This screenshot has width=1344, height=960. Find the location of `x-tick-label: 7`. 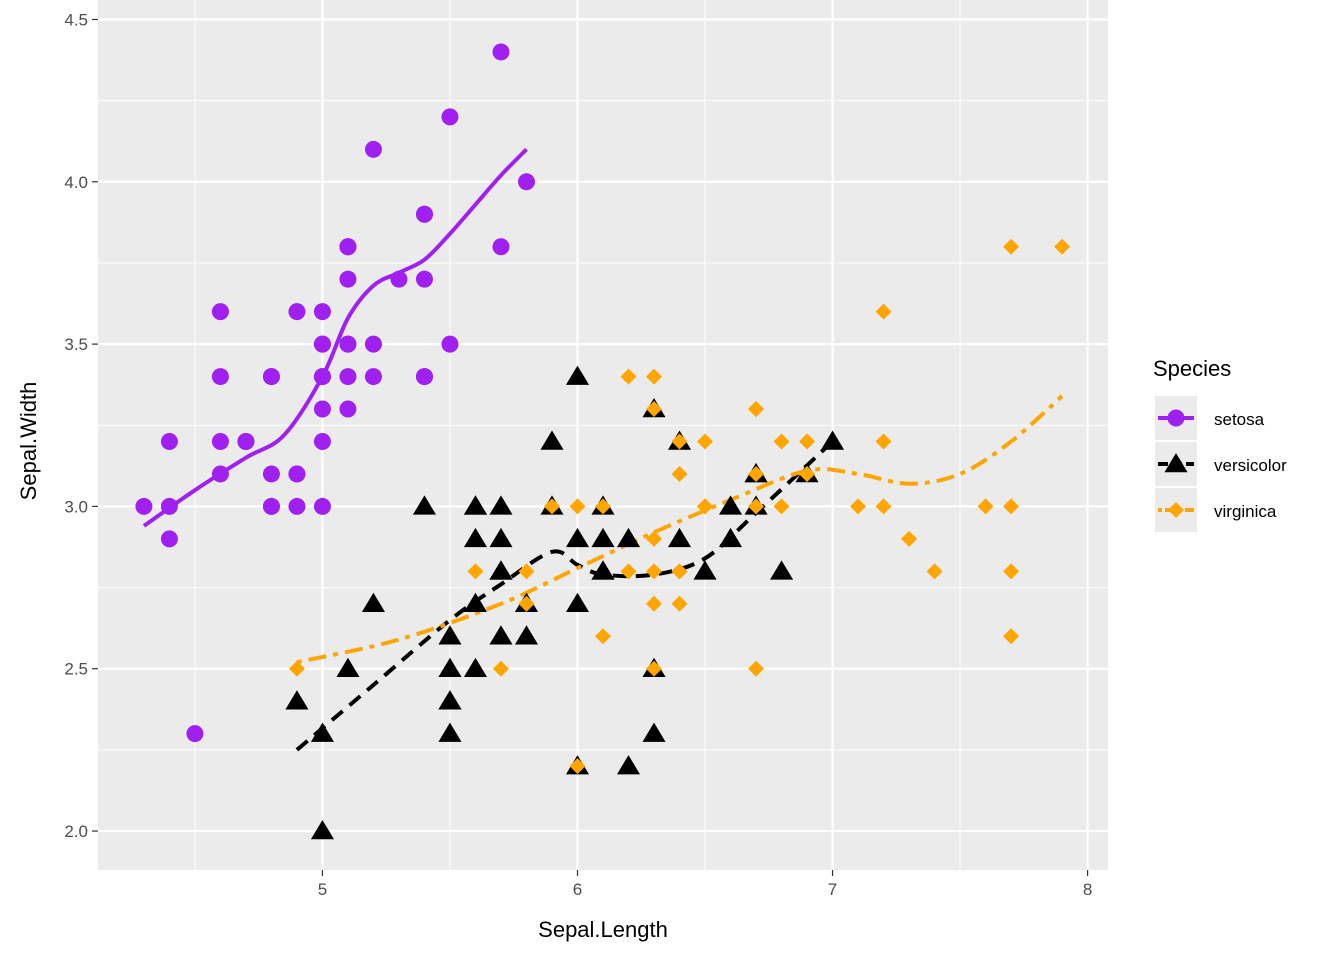

x-tick-label: 7 is located at coordinates (832, 889).